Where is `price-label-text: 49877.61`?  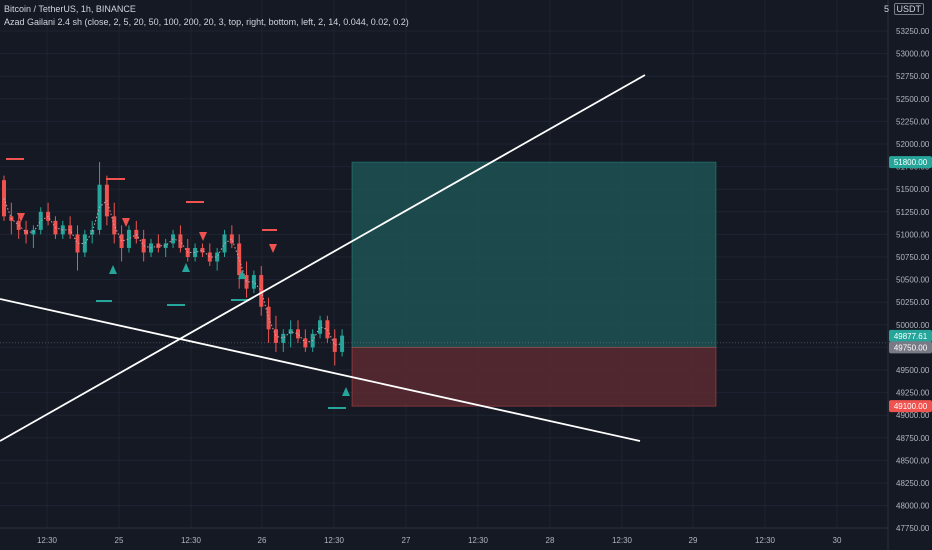
price-label-text: 49877.61 is located at coordinates (911, 336).